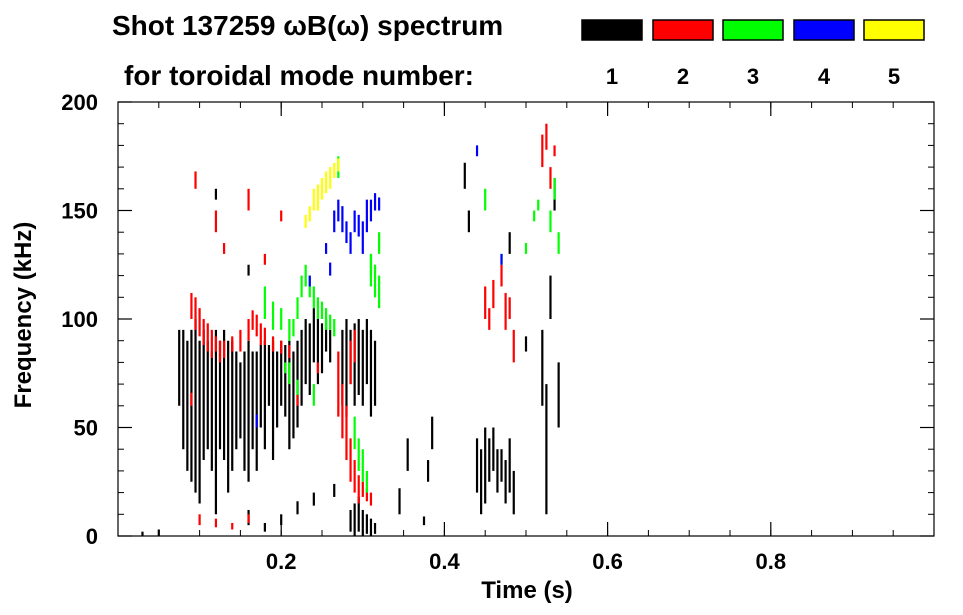 Image resolution: width=963 pixels, height=615 pixels. What do you see at coordinates (299, 75) in the screenshot?
I see `chart-title-line2: for toroidal mode number:` at bounding box center [299, 75].